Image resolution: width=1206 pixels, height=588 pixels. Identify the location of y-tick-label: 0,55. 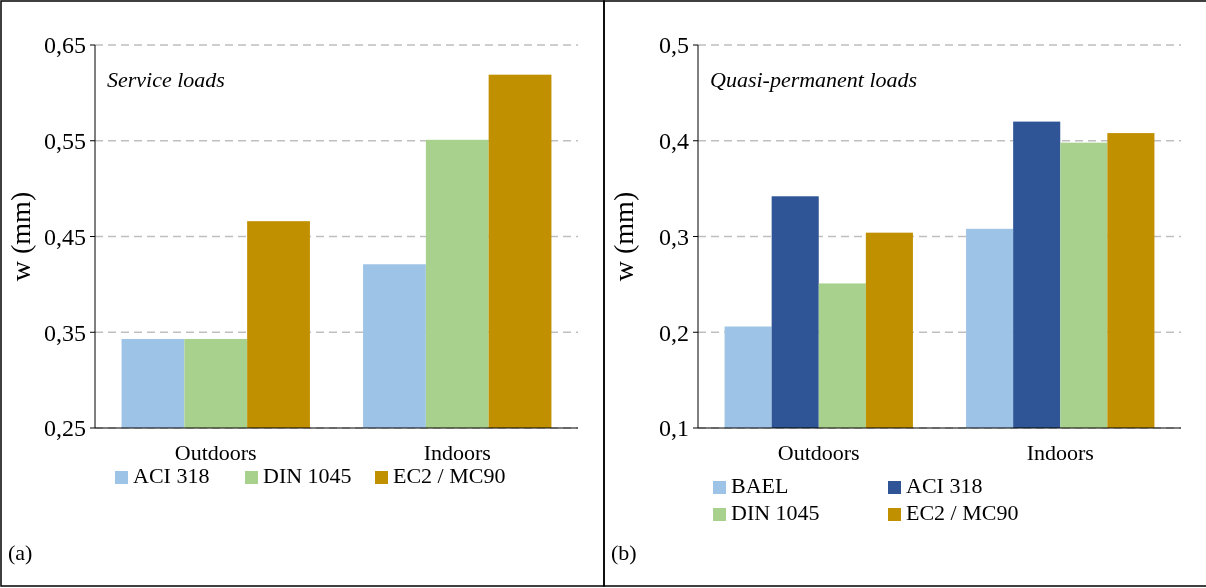
(65, 141).